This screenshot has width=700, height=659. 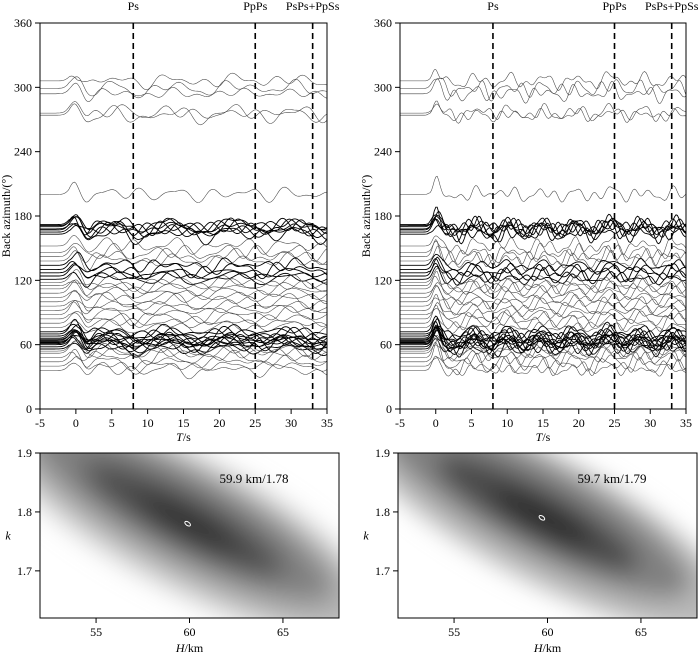 I want to click on hk-best-annotation-right: 59.7 km/1.79, so click(x=612, y=478).